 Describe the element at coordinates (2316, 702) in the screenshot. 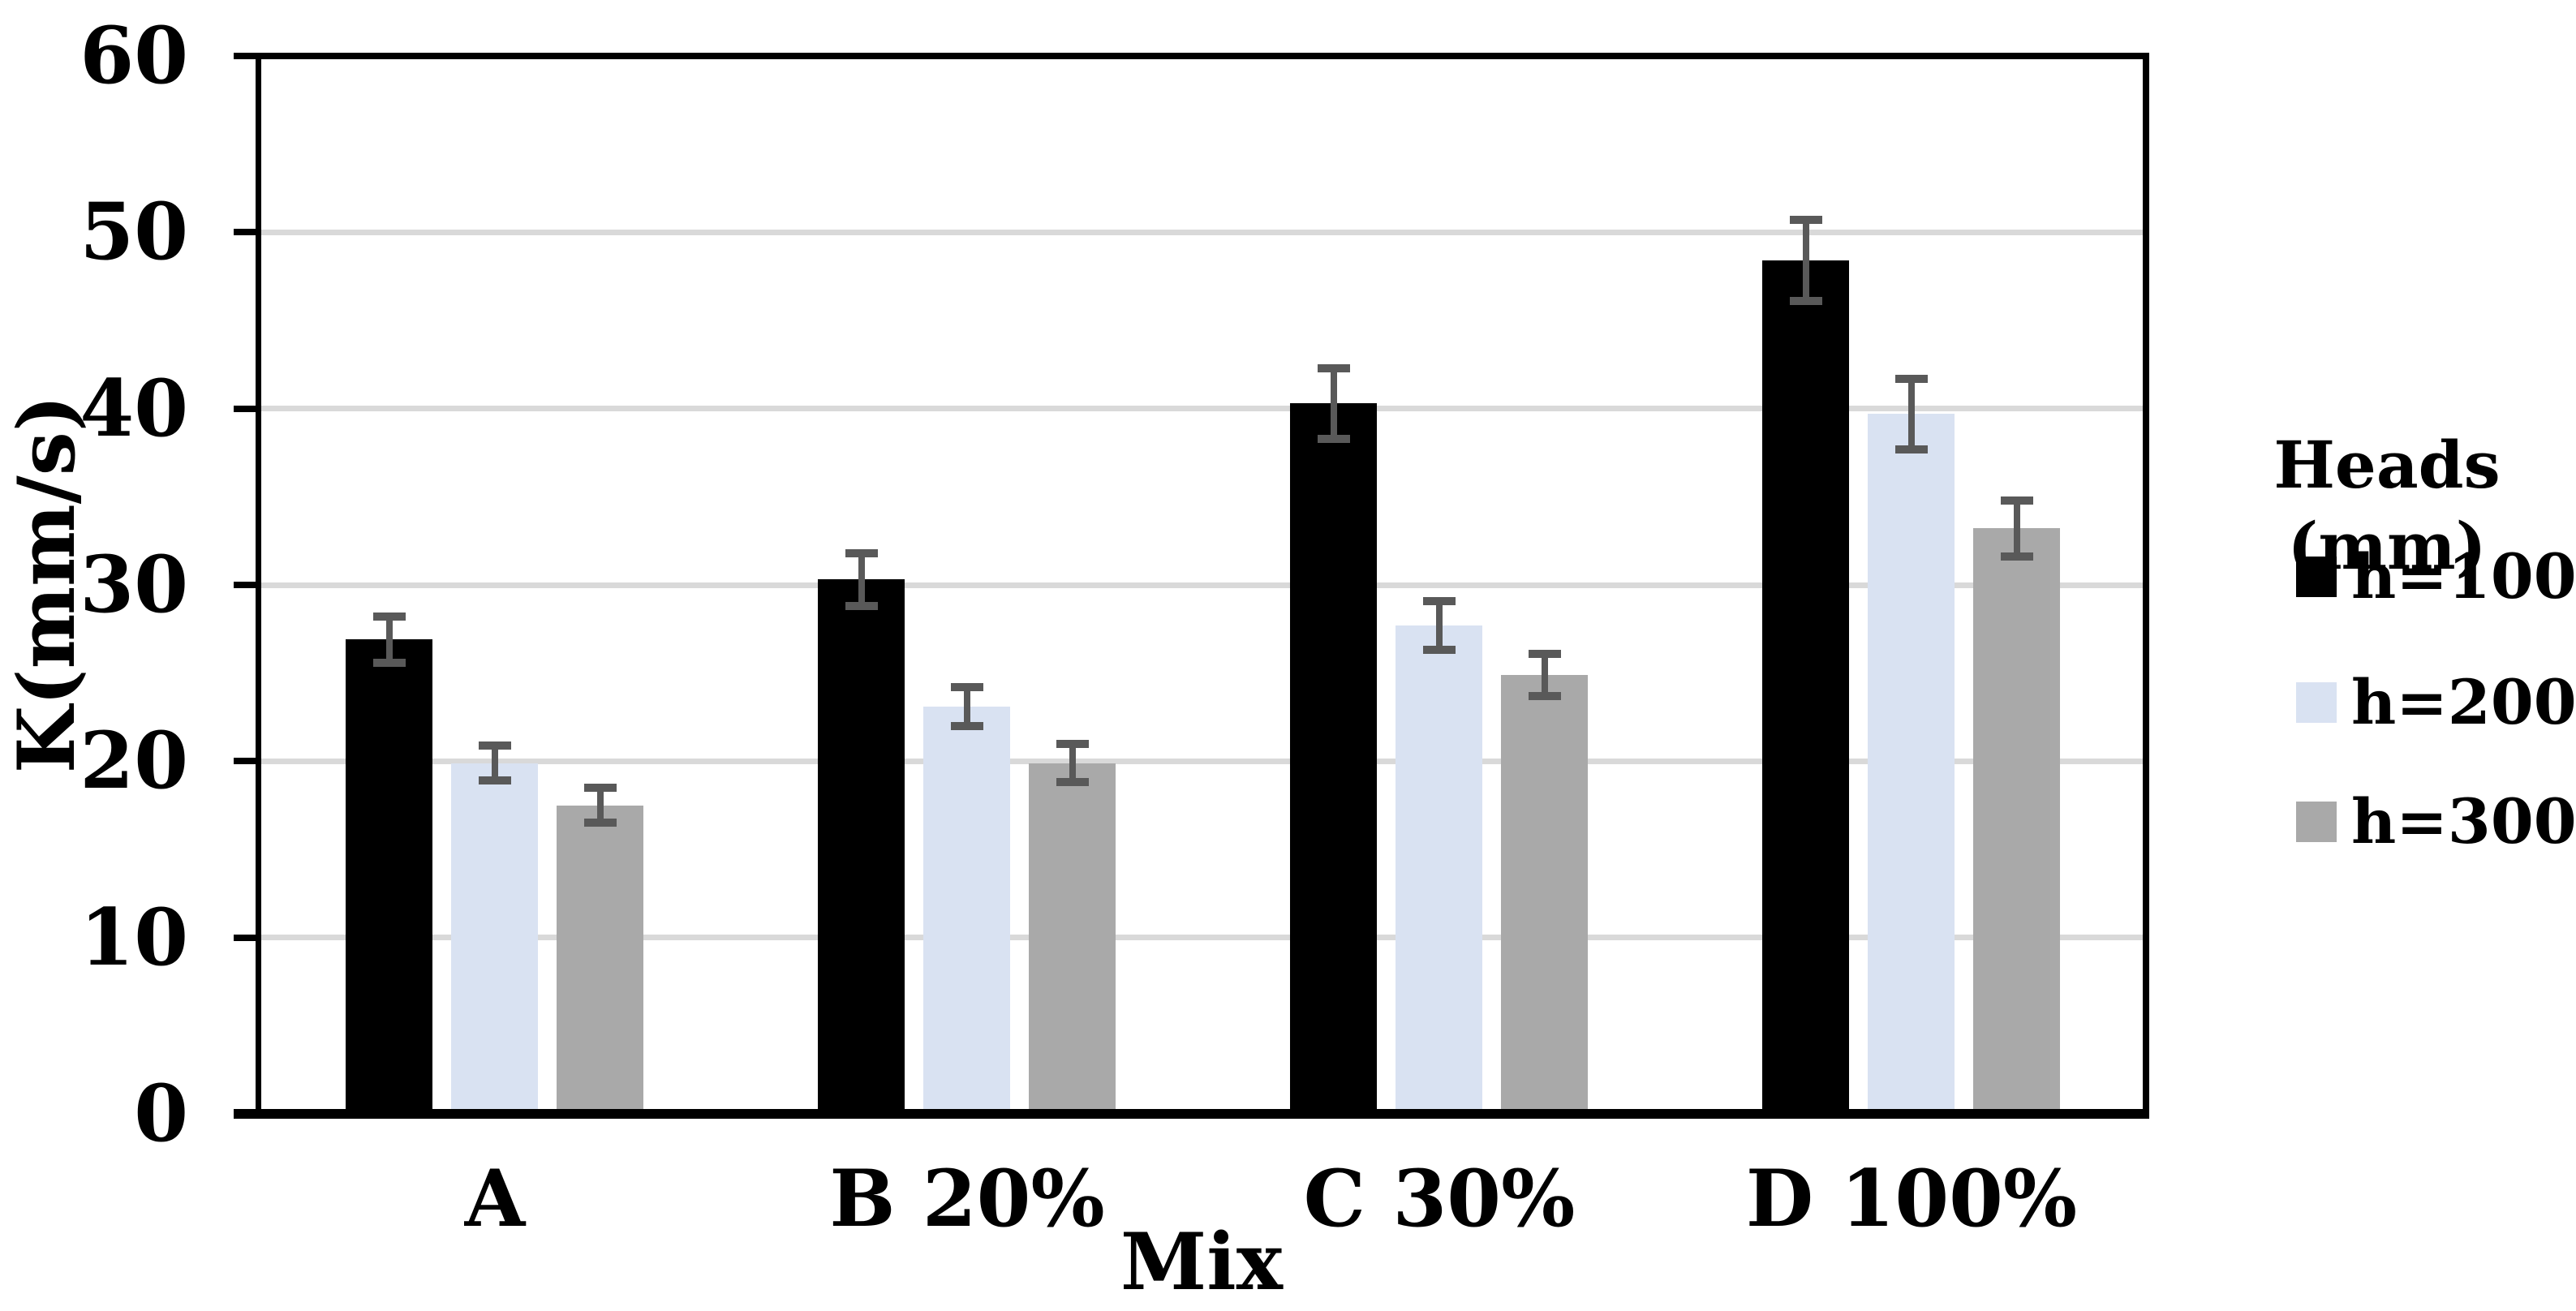

I see `legend-swatch-h=200` at that location.